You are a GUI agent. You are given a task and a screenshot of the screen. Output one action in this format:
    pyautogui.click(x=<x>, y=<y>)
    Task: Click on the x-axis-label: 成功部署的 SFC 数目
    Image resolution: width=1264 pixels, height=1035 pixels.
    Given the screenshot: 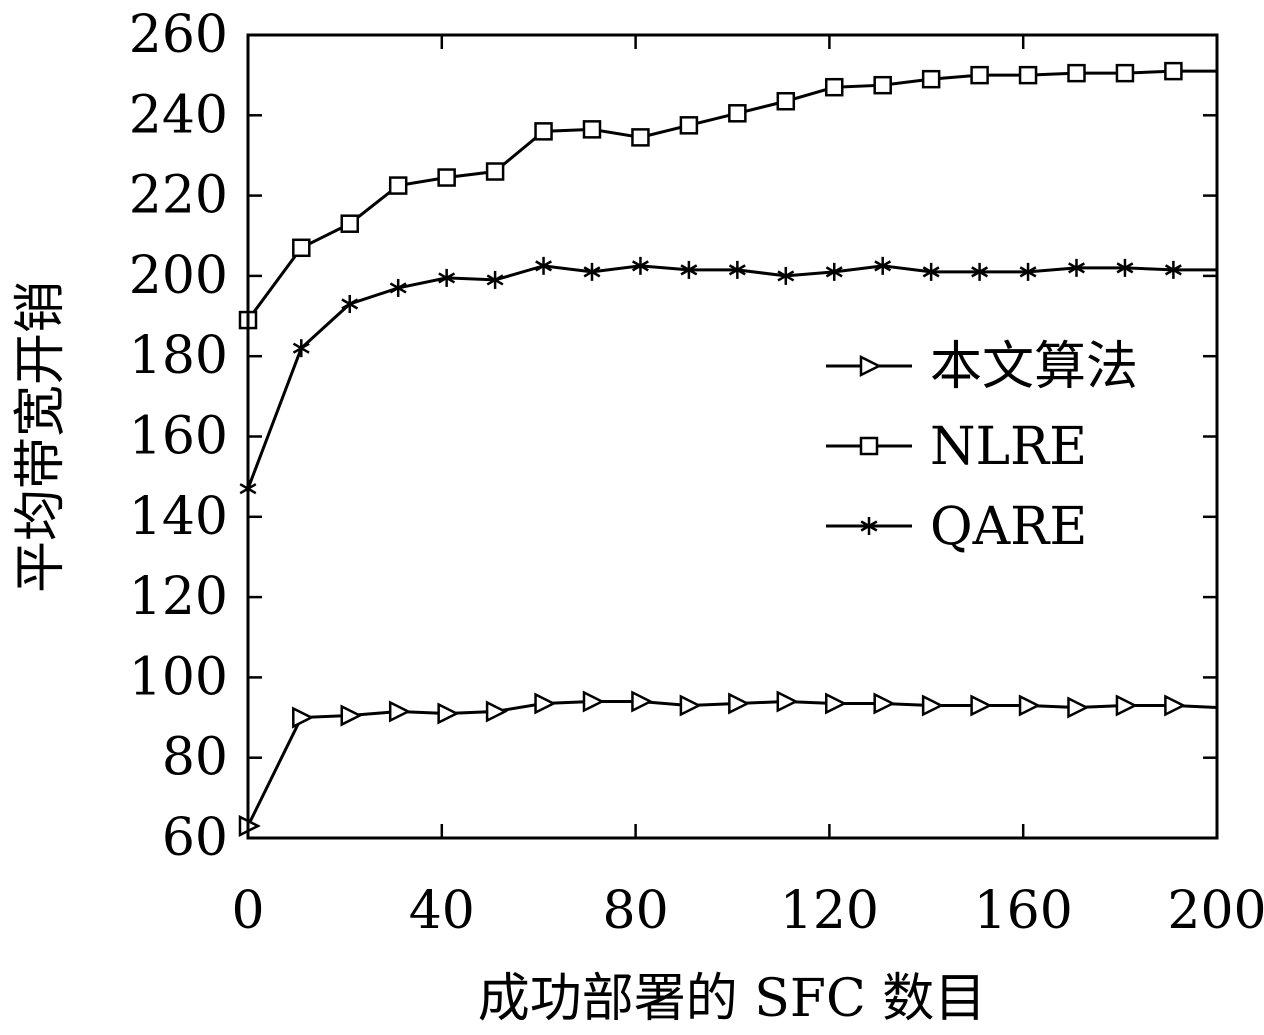 What is the action you would take?
    pyautogui.click(x=732, y=999)
    